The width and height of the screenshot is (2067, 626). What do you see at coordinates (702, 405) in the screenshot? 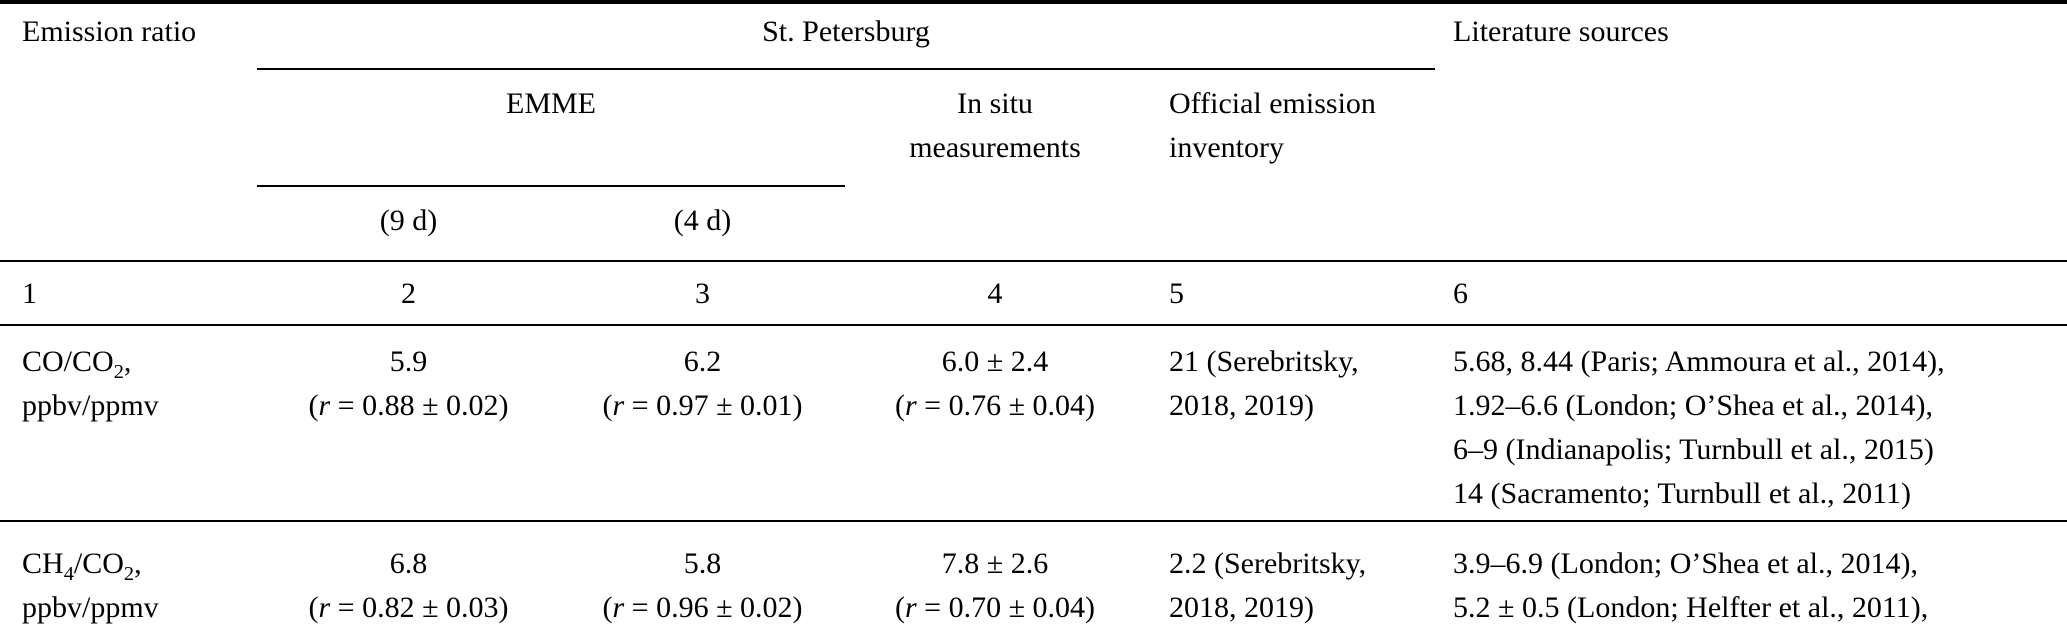
I see `correlation-value: (r = 0.97 ± 0.01)` at bounding box center [702, 405].